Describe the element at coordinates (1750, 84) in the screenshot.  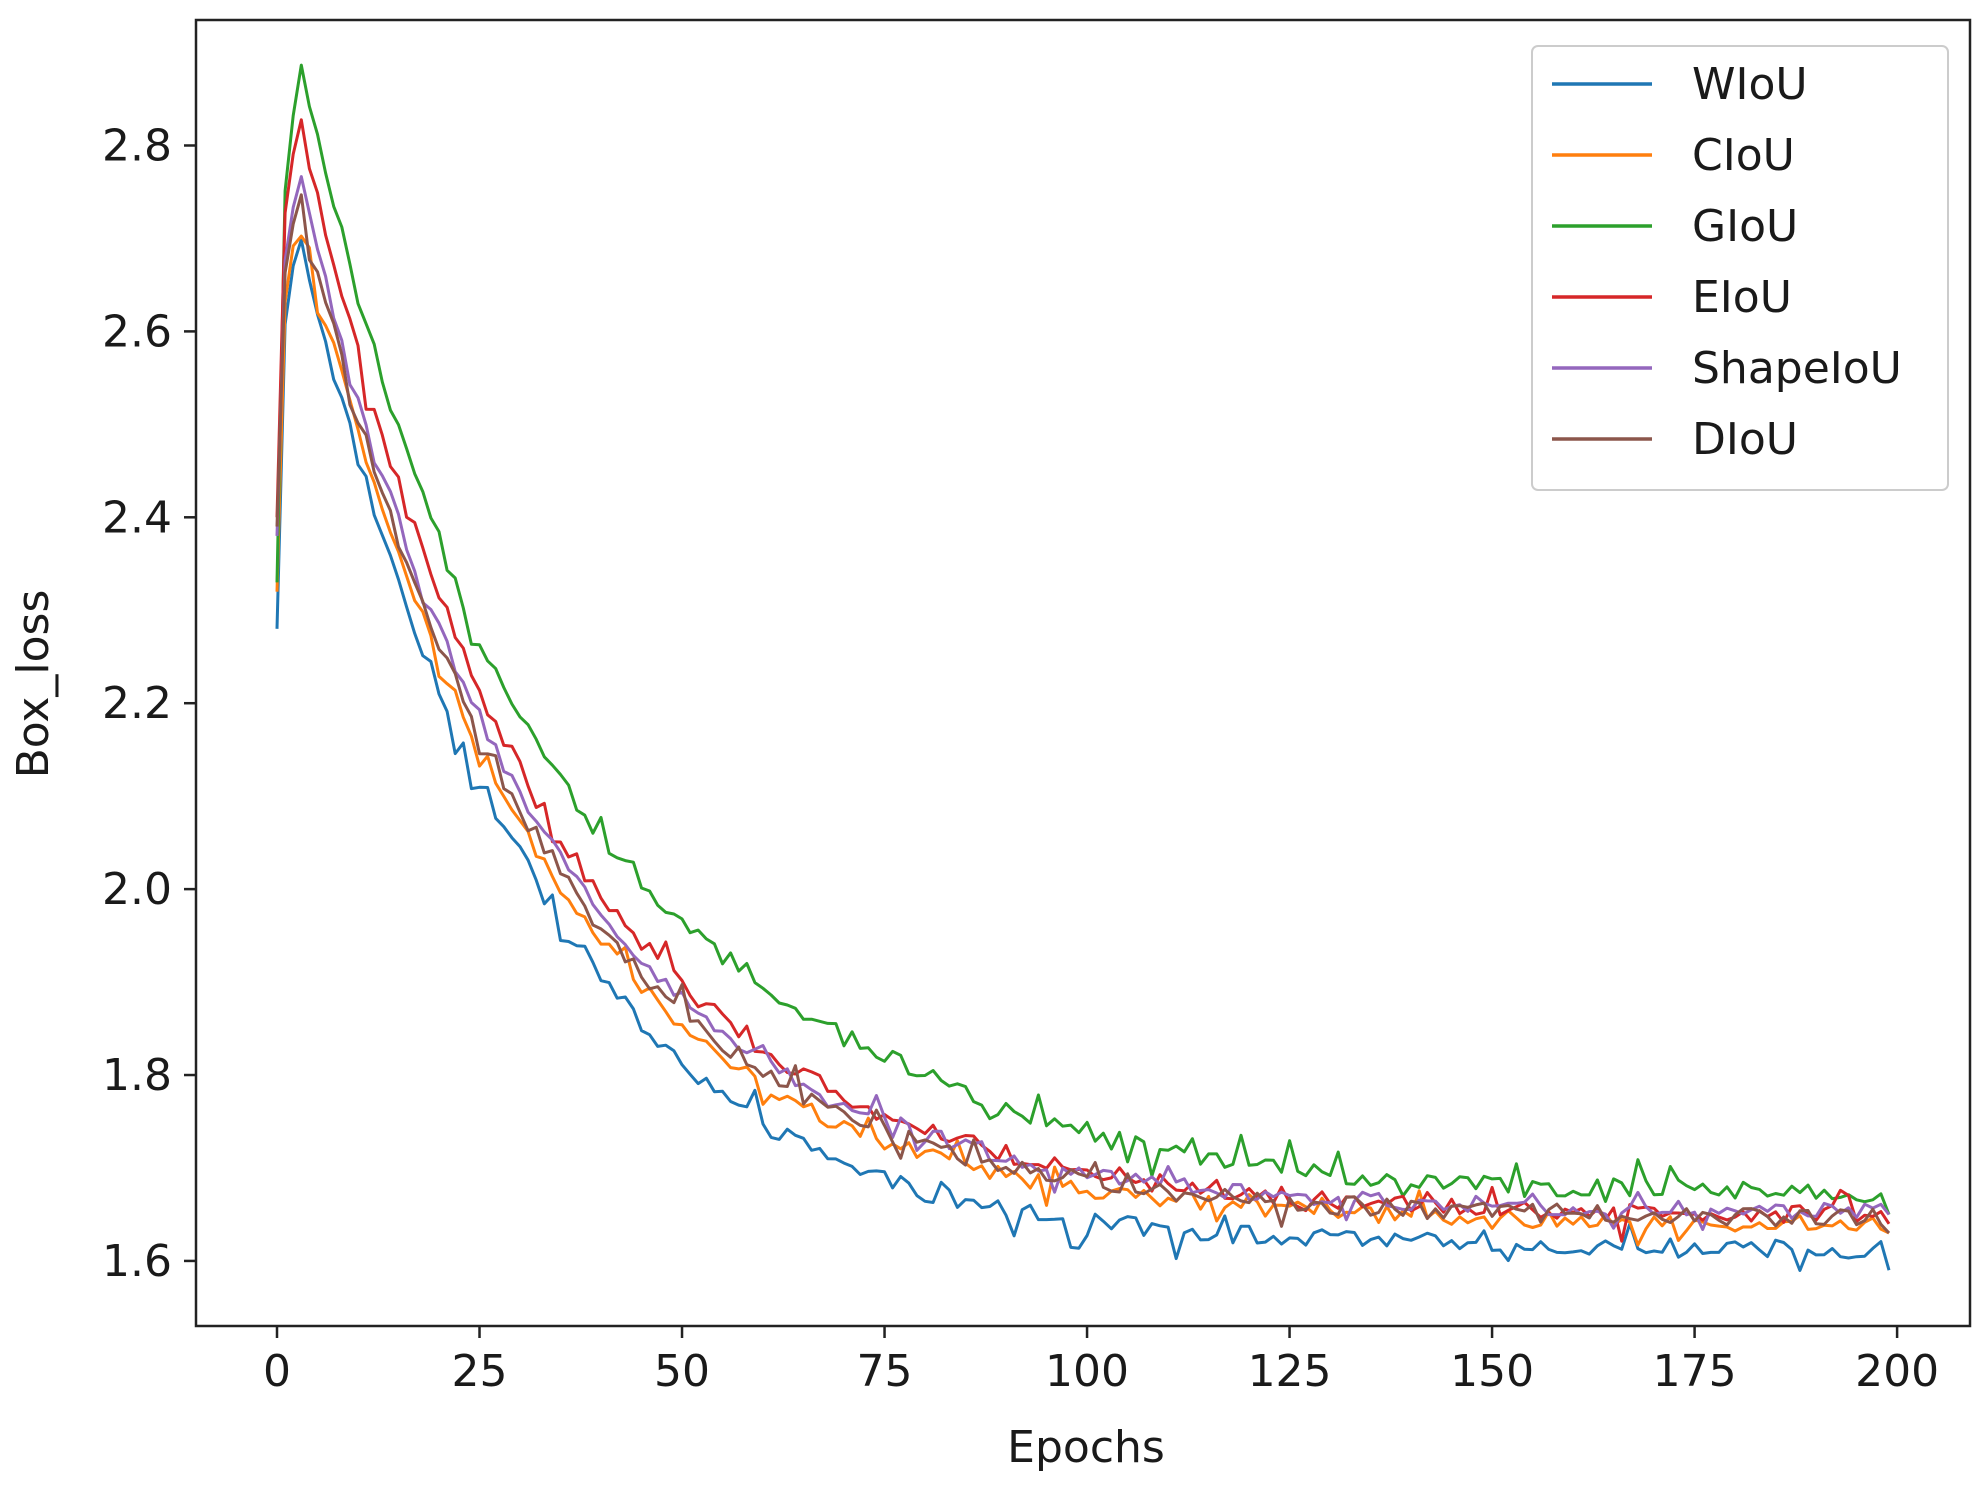
I see `legend-label-wiou: WIoU` at that location.